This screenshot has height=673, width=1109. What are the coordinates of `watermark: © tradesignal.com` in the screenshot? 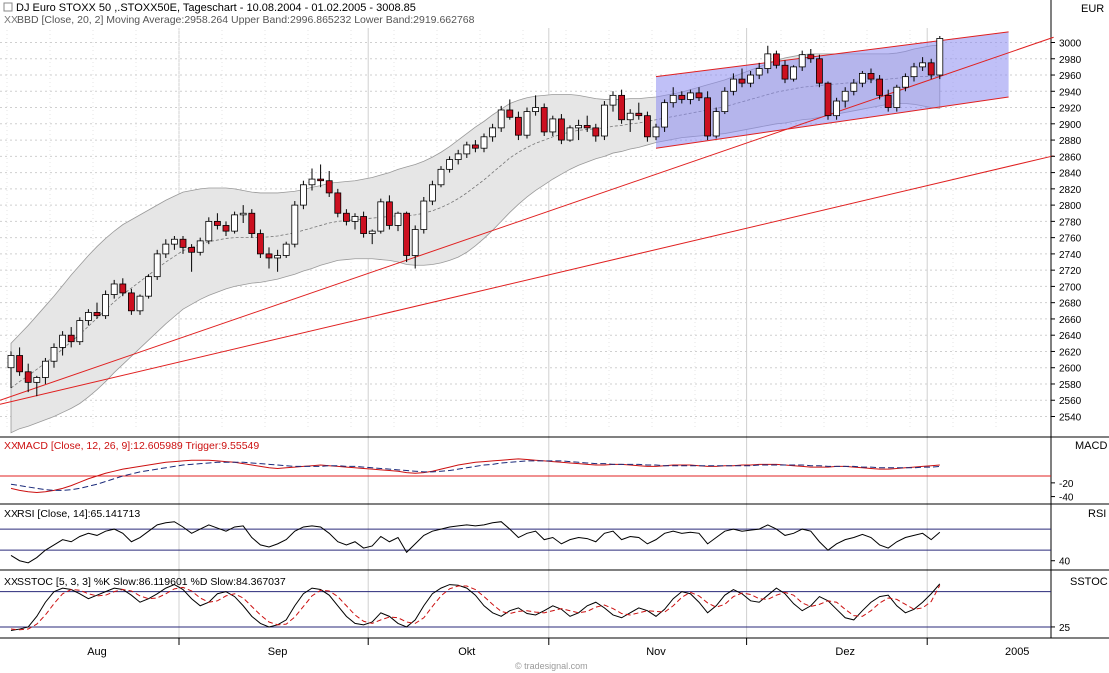 It's located at (551, 666).